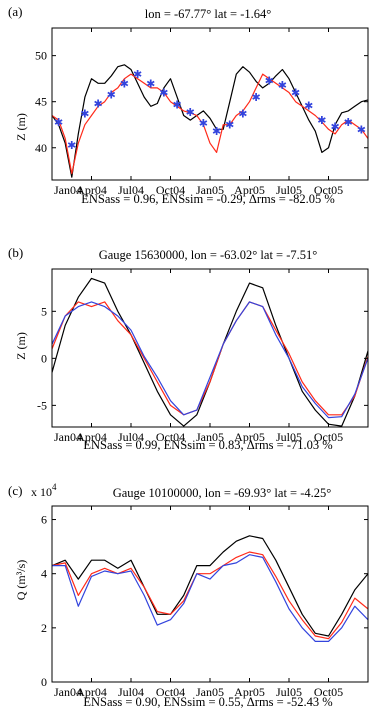 This screenshot has height=718, width=370. Describe the element at coordinates (21, 127) in the screenshot. I see `panel-a-ylabel: Z (m)` at that location.